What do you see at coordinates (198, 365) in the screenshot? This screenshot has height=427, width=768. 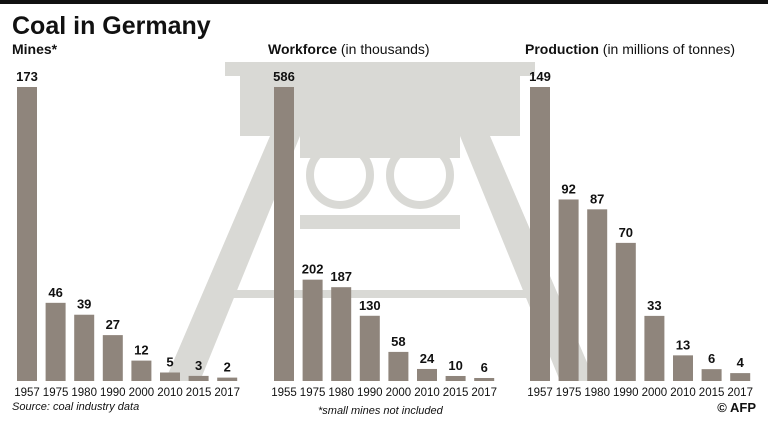 I see `value-label: 3` at bounding box center [198, 365].